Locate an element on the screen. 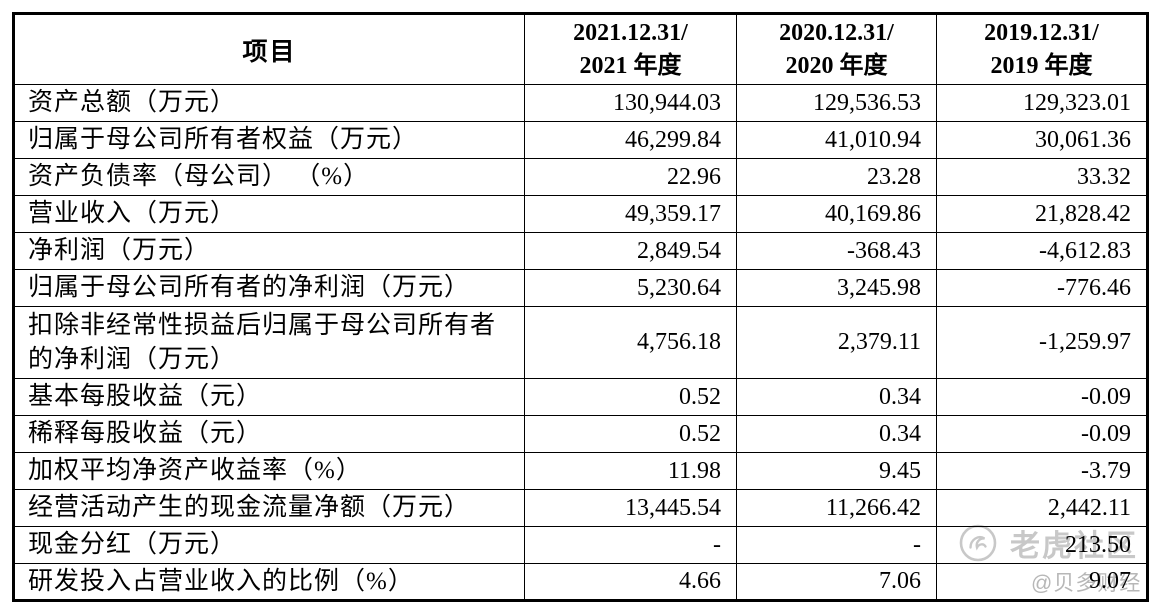  value-cell-2020: -368.43 is located at coordinates (836, 251).